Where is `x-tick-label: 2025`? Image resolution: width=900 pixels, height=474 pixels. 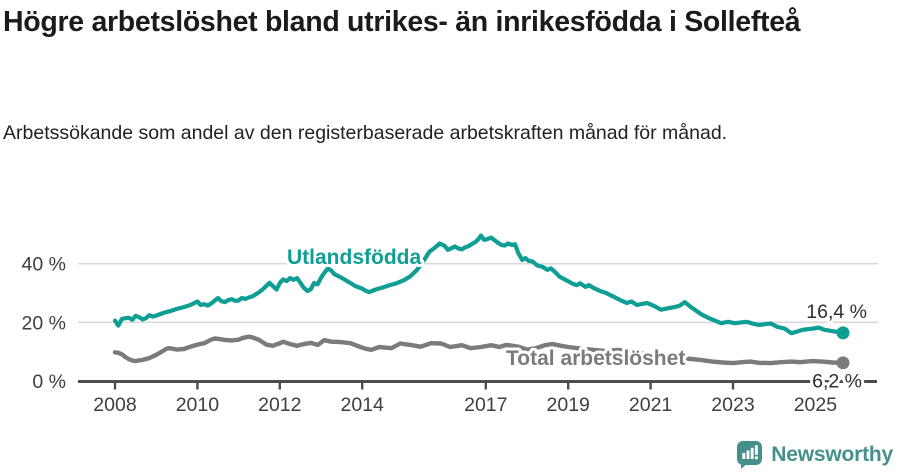 x-tick-label: 2025 is located at coordinates (816, 405).